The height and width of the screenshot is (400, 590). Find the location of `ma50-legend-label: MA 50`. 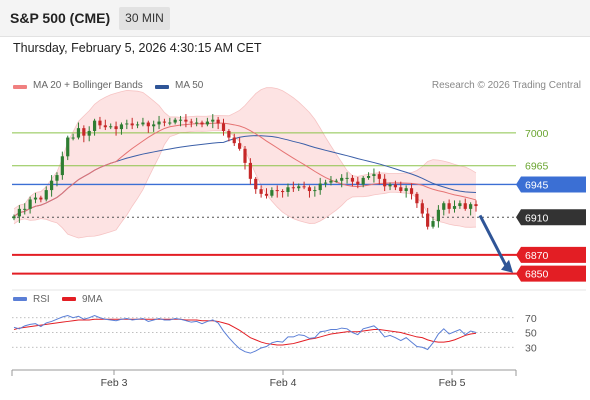

ma50-legend-label: MA 50 is located at coordinates (189, 85).